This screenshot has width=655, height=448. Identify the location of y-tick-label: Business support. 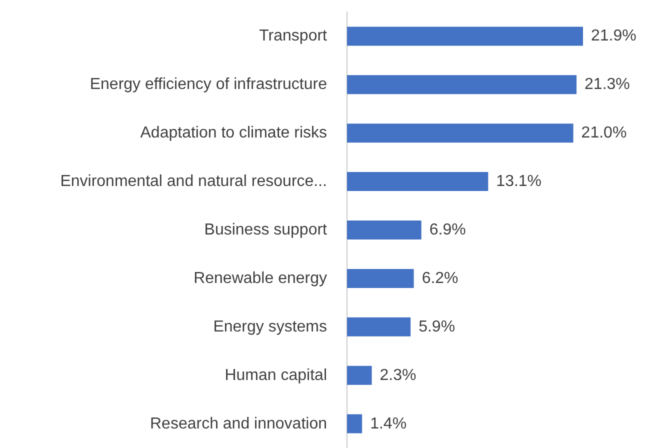
(266, 230).